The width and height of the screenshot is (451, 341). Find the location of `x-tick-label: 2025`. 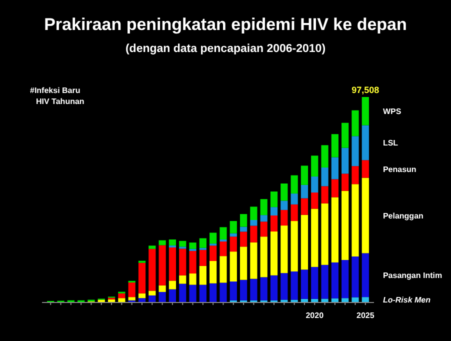

x-tick-label: 2025 is located at coordinates (365, 315).